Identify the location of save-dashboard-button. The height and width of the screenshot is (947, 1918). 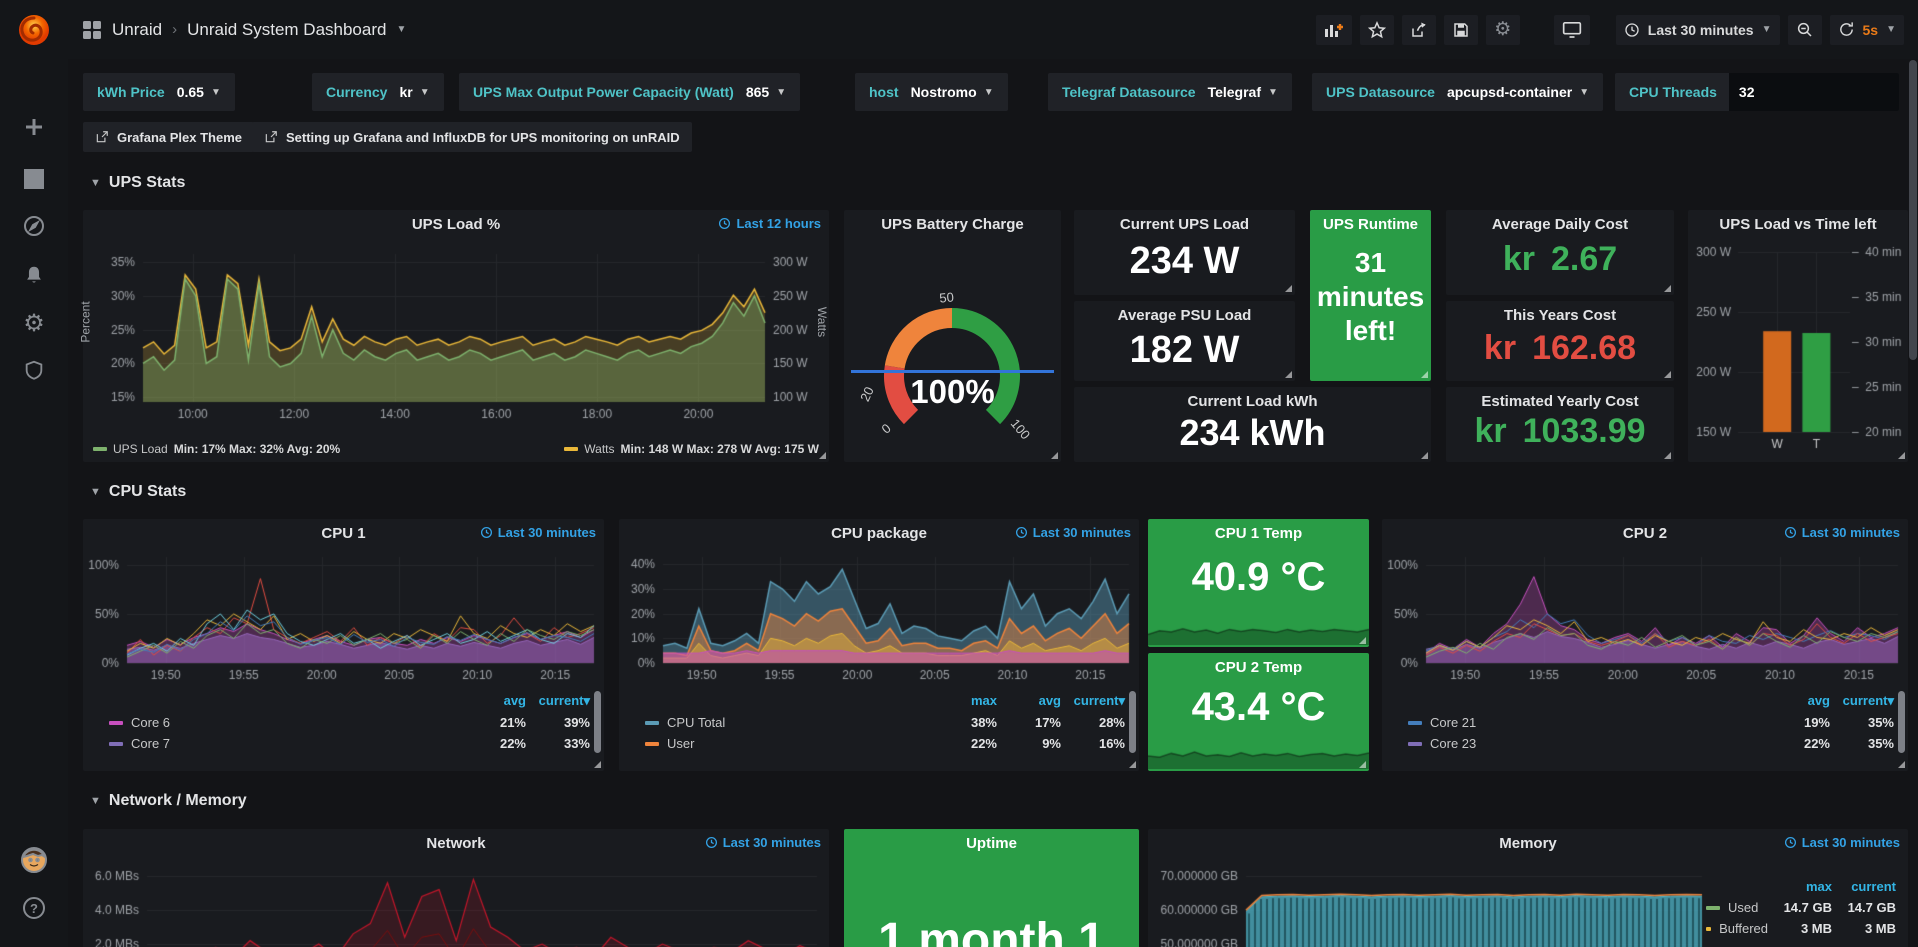
(1460, 29).